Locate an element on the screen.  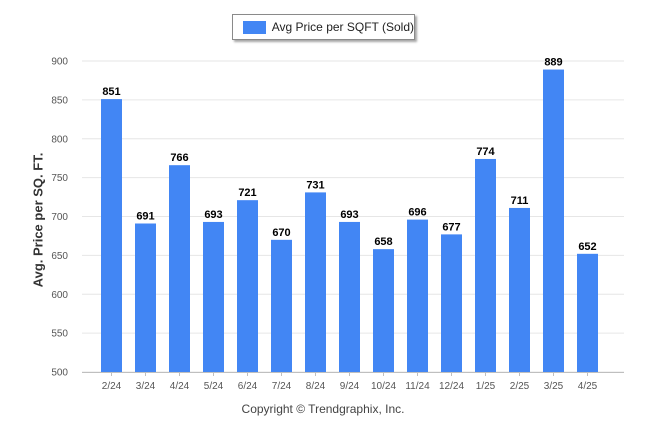
data-label: 851 is located at coordinates (111, 92).